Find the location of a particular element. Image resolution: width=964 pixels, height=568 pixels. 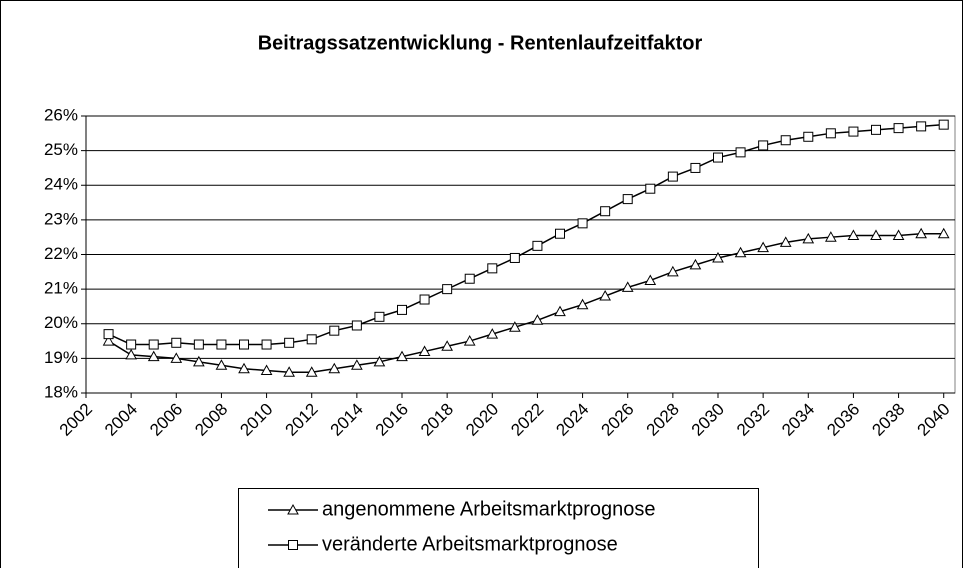

y-tick-label: 26% is located at coordinates (61, 114).